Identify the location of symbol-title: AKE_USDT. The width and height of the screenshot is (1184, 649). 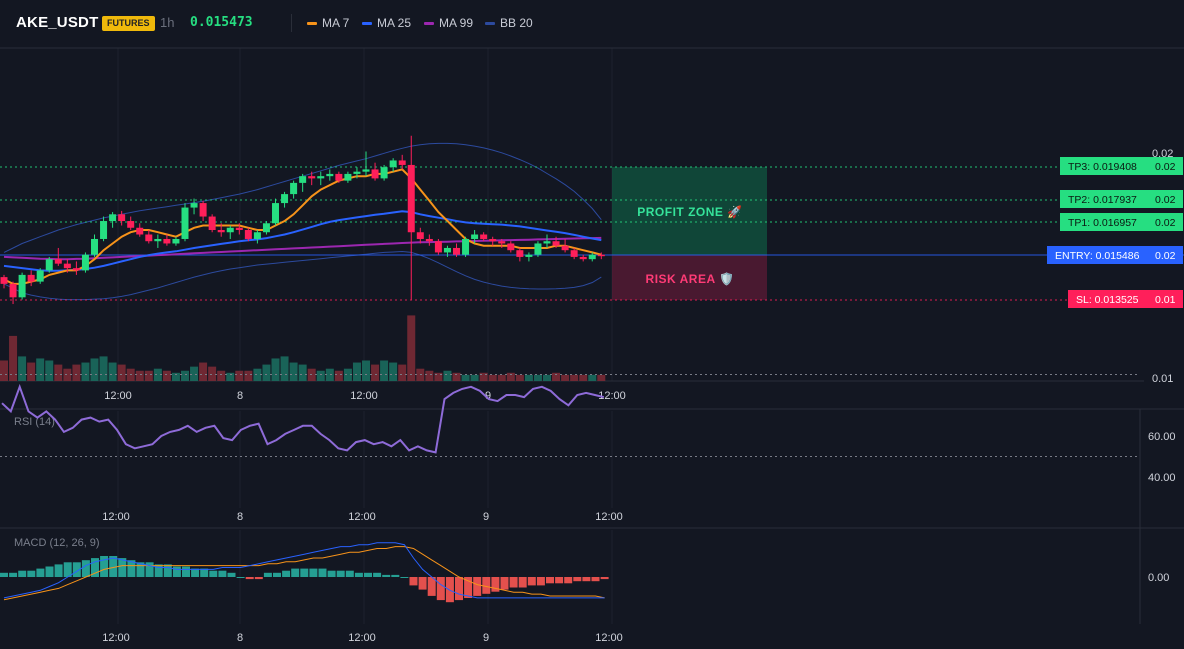
(57, 22).